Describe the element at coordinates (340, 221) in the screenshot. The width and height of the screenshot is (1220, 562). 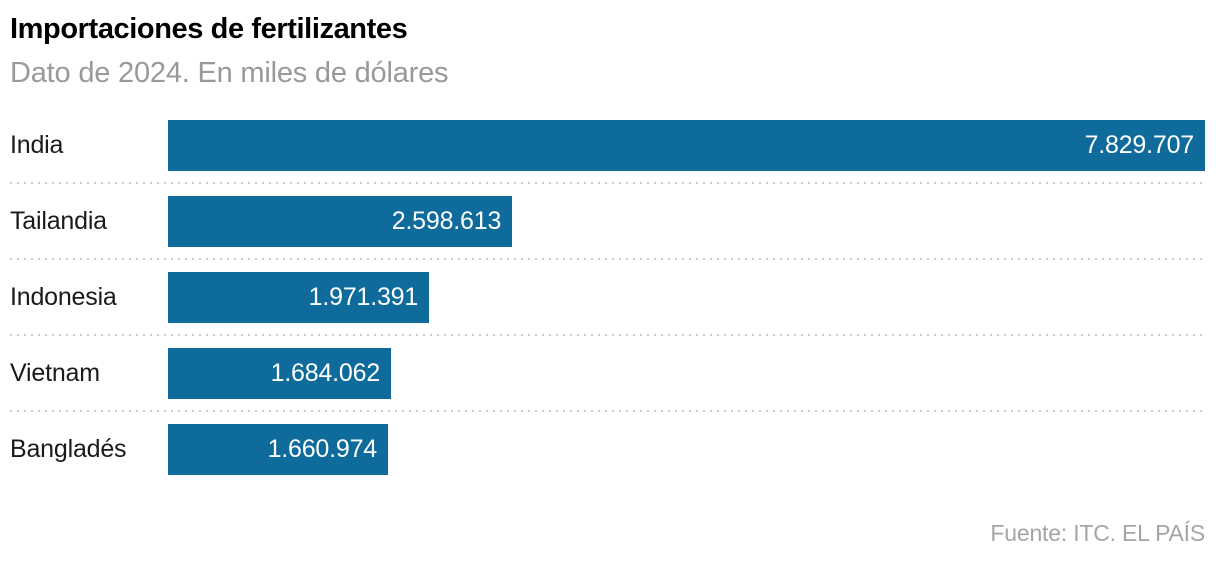
I see `bar: 2.598.613` at that location.